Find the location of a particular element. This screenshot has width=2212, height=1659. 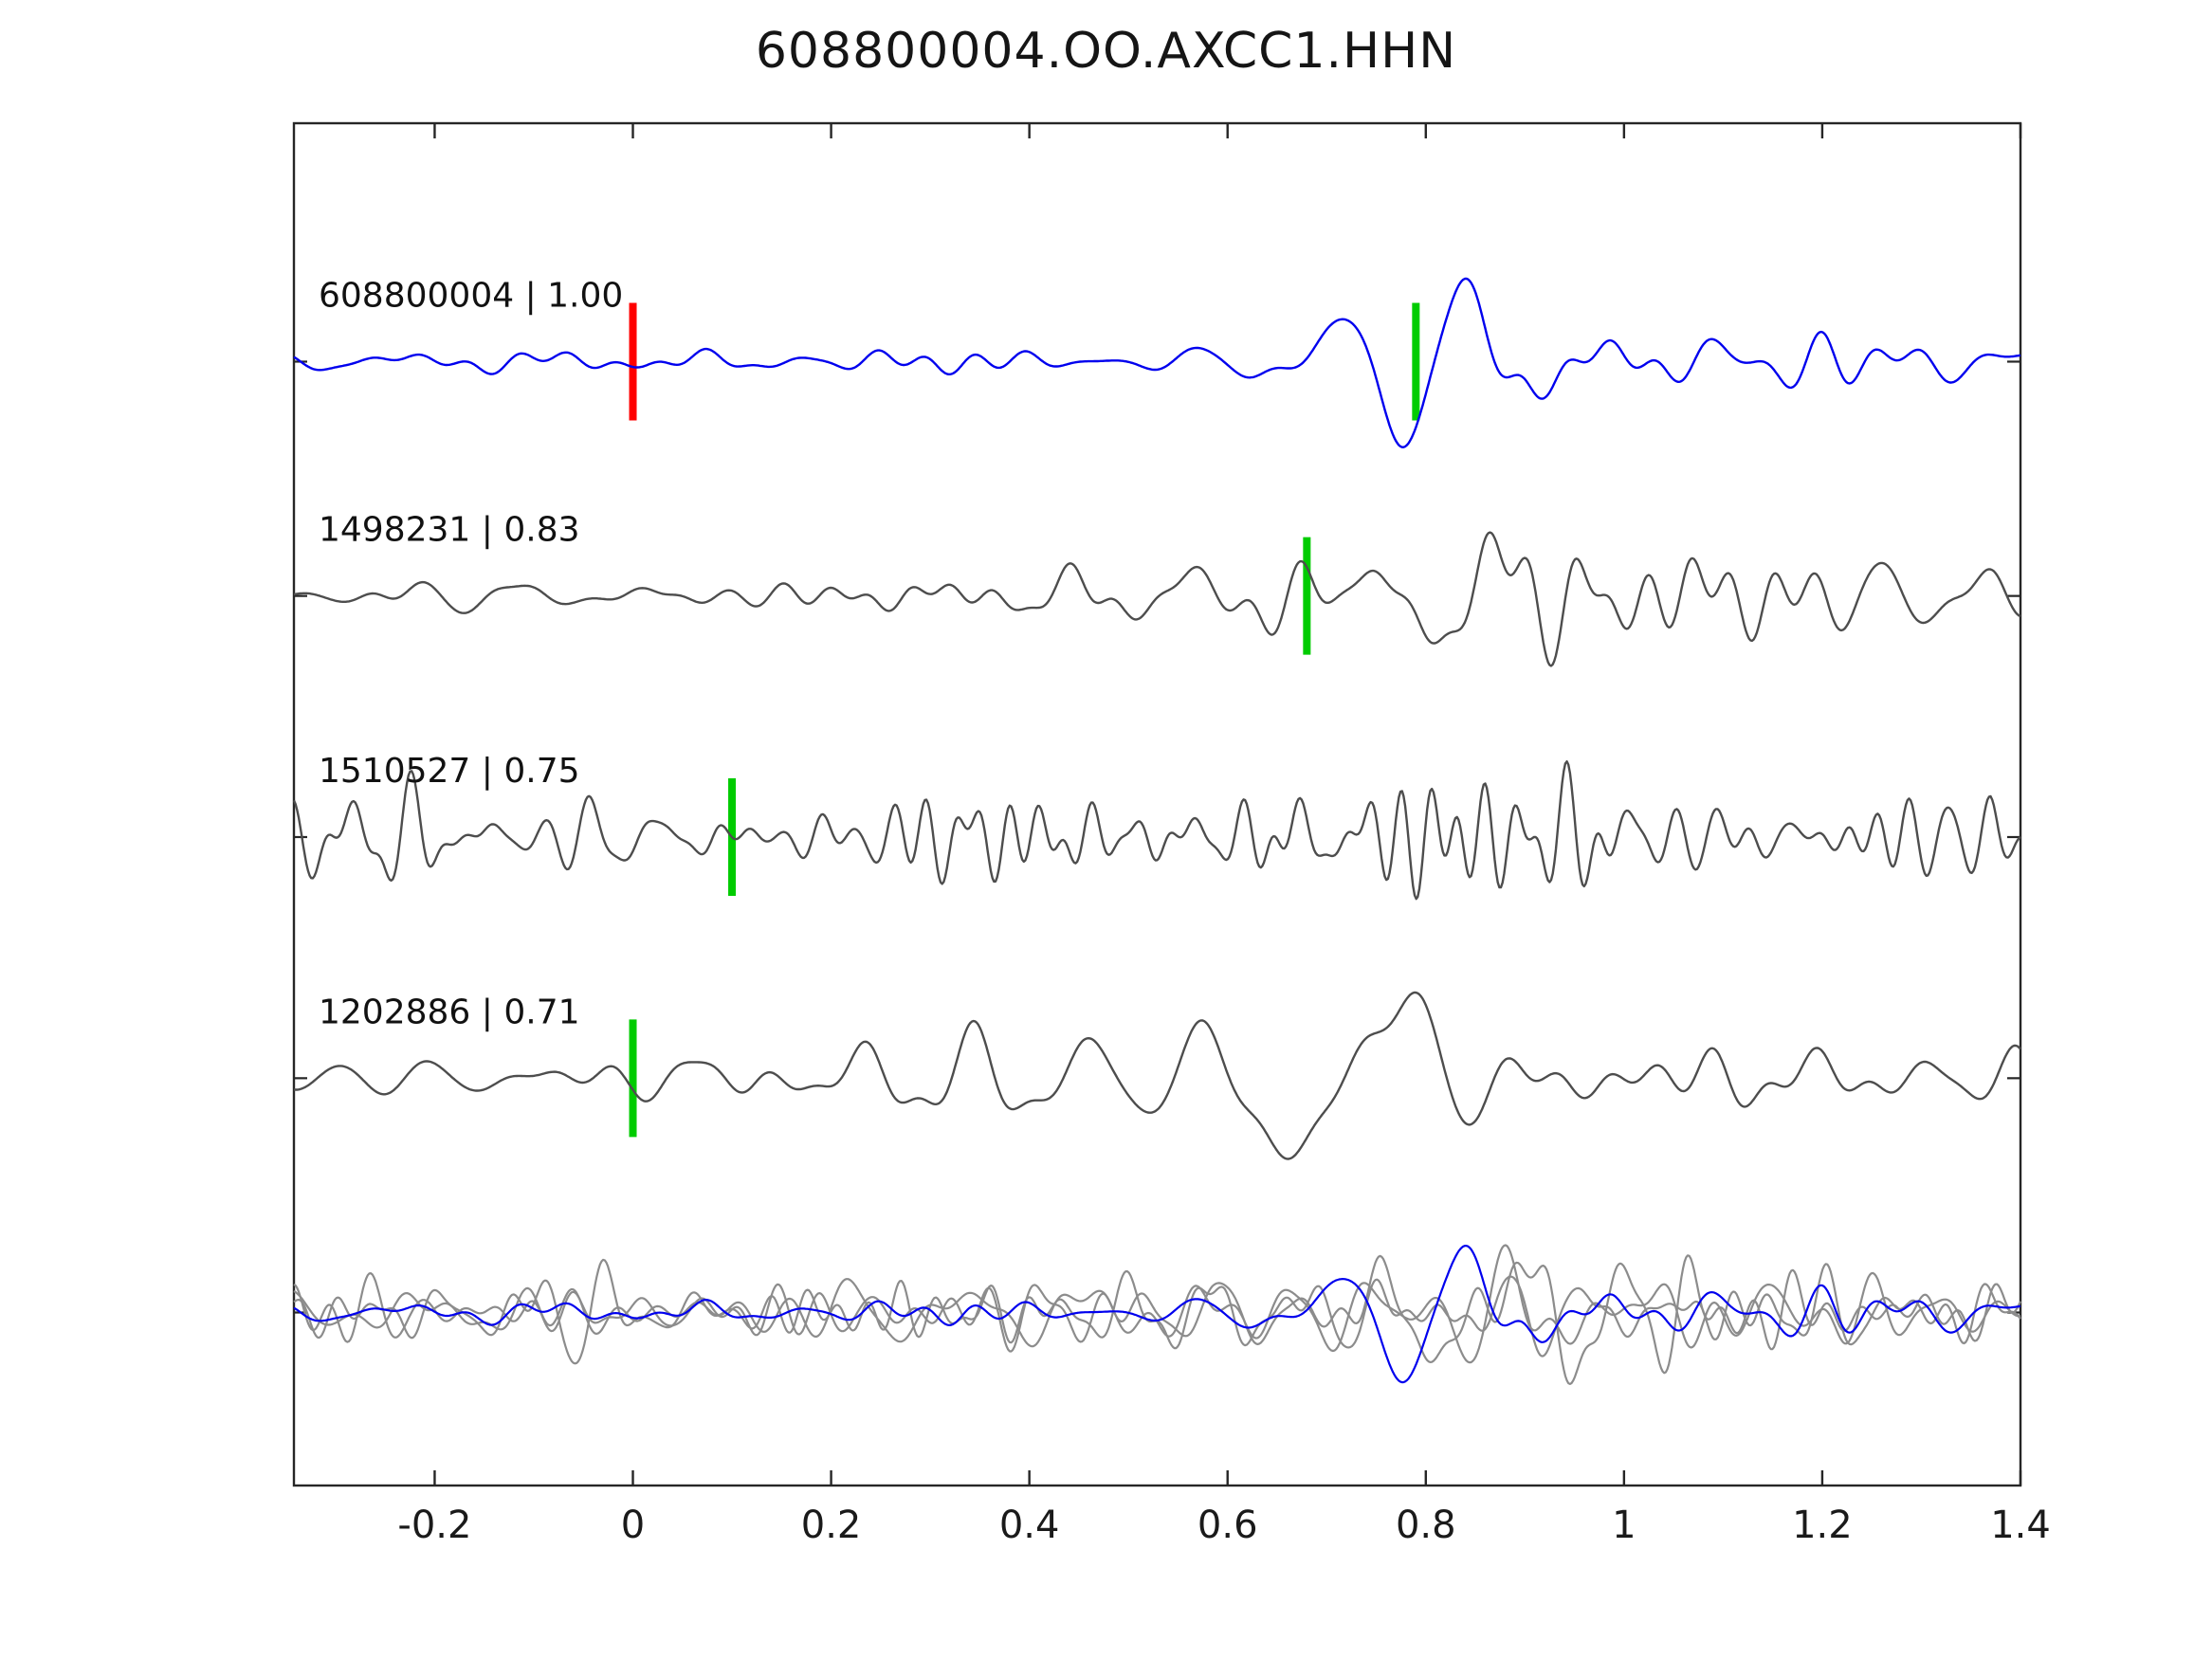

trace-label-3: 1510527 | 0.75 is located at coordinates (449, 771).